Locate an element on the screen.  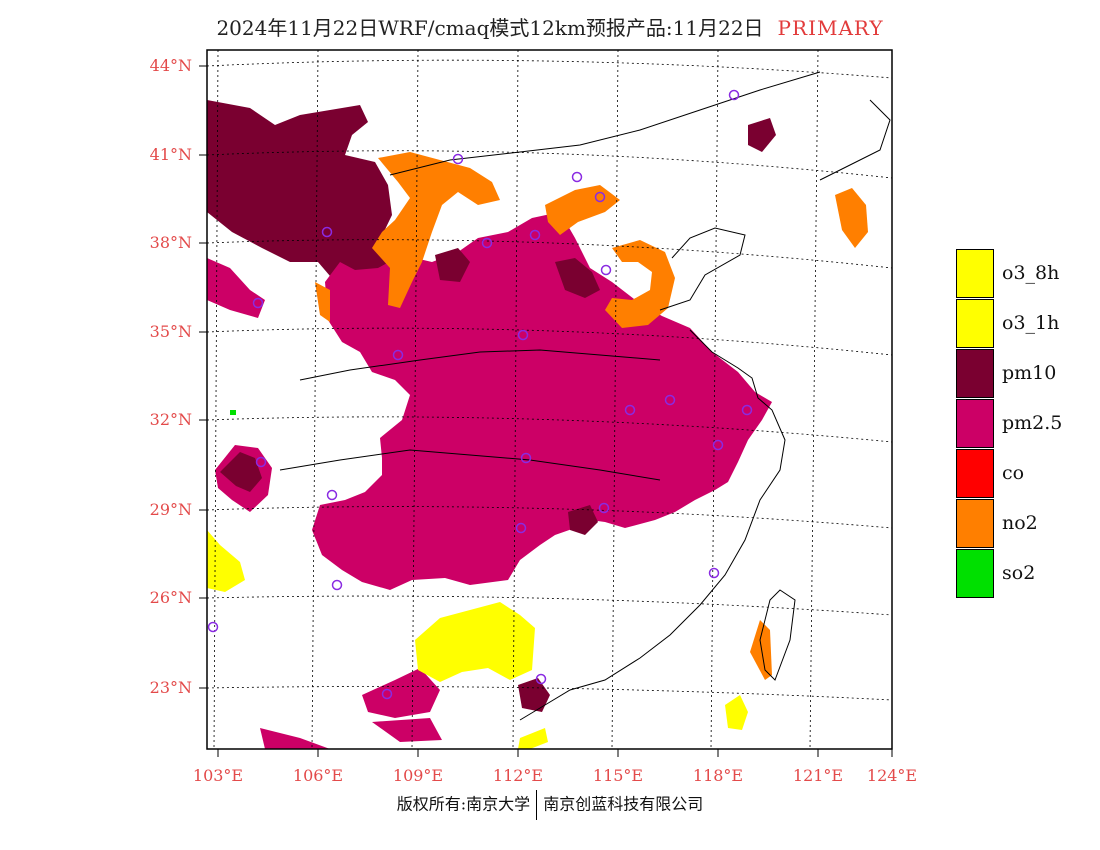
copyright-left: 版权所有:南京大学 is located at coordinates (463, 804).